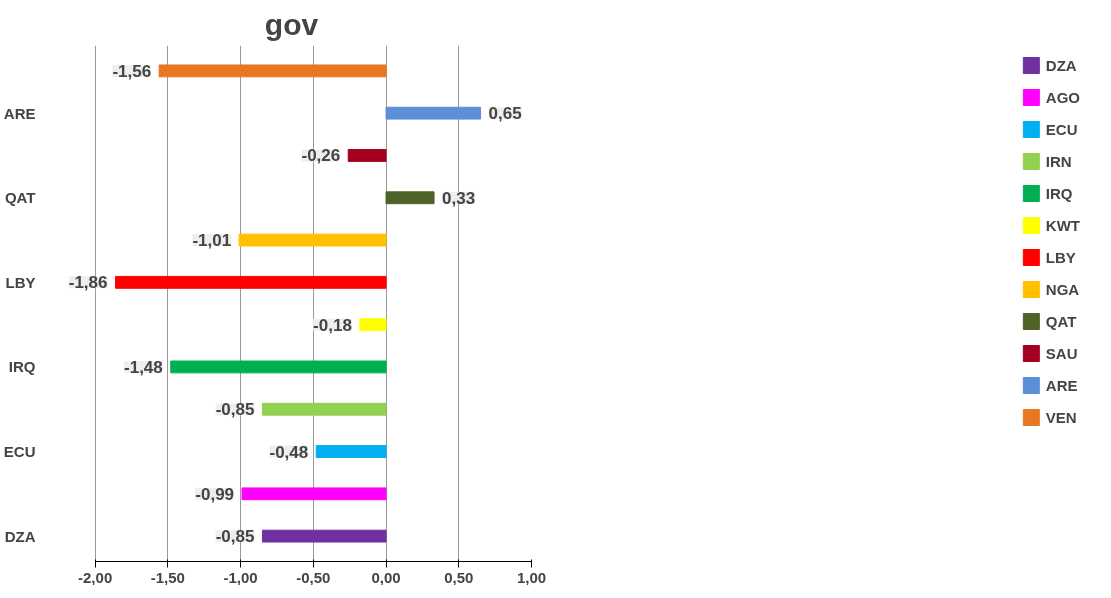 The image size is (1111, 598). Describe the element at coordinates (291, 24) in the screenshot. I see `chart-title: gov` at that location.